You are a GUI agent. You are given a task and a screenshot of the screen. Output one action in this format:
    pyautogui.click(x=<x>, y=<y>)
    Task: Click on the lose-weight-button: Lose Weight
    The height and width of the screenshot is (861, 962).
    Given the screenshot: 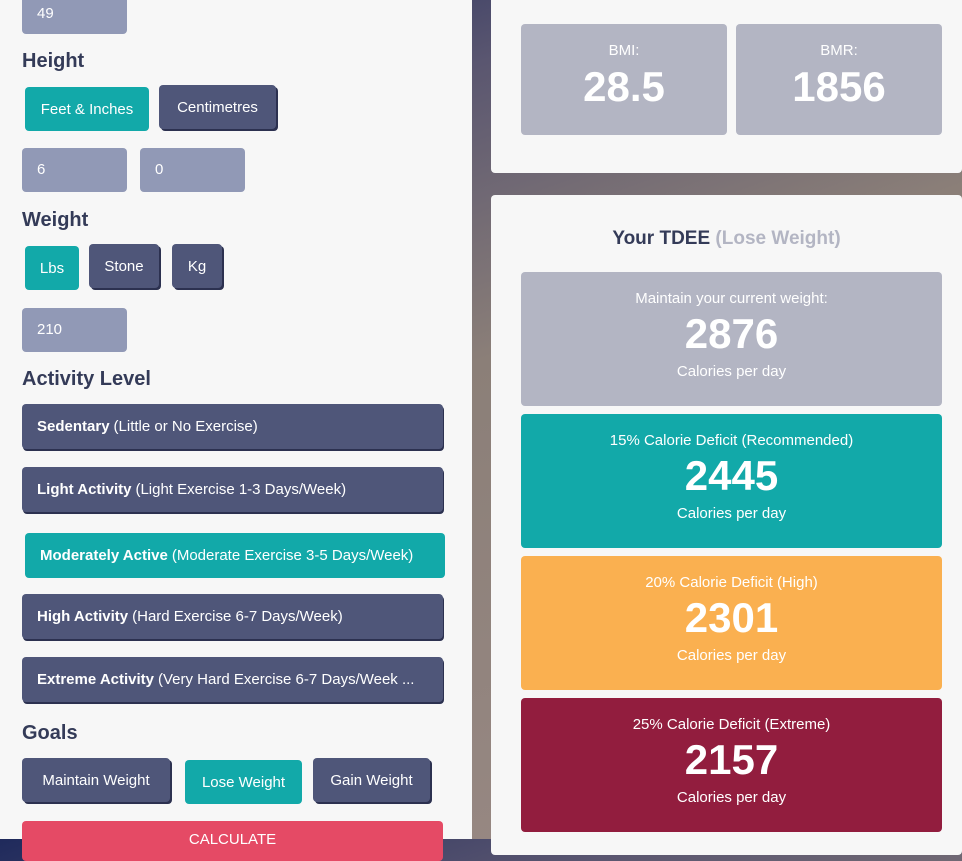 What is the action you would take?
    pyautogui.click(x=243, y=782)
    